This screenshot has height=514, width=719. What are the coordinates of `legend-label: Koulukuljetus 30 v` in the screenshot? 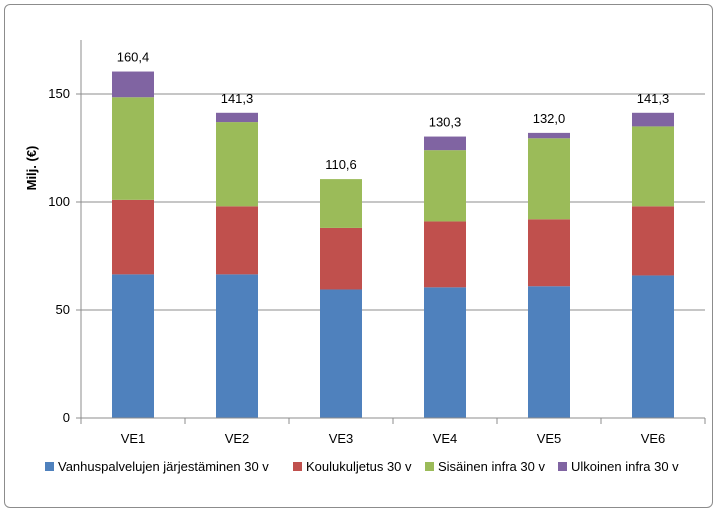 It's located at (359, 466).